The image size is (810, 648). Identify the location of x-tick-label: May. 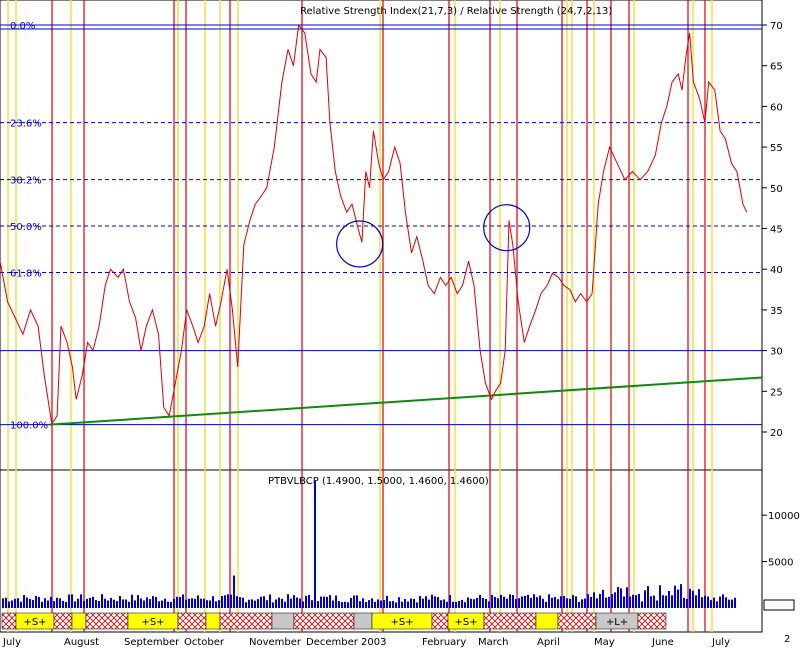
(604, 642).